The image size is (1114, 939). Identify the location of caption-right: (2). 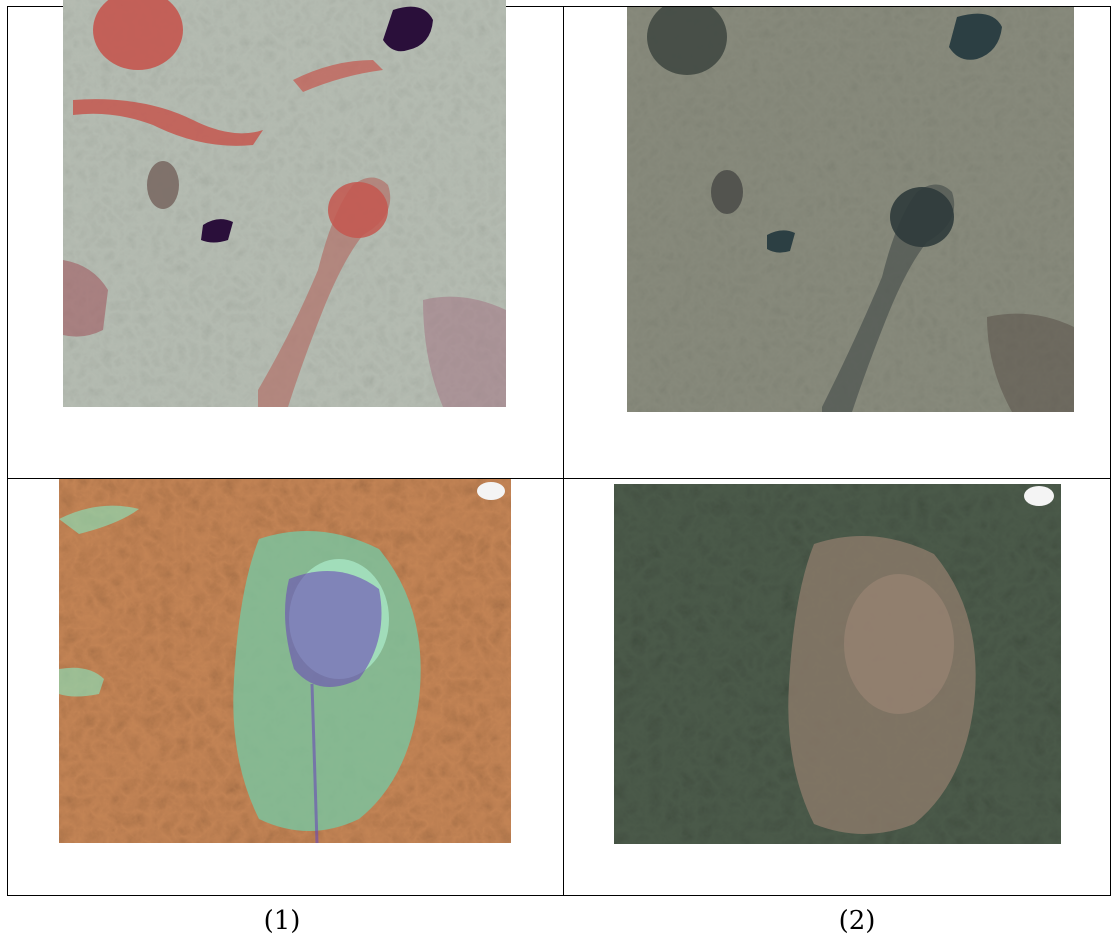
(857, 921).